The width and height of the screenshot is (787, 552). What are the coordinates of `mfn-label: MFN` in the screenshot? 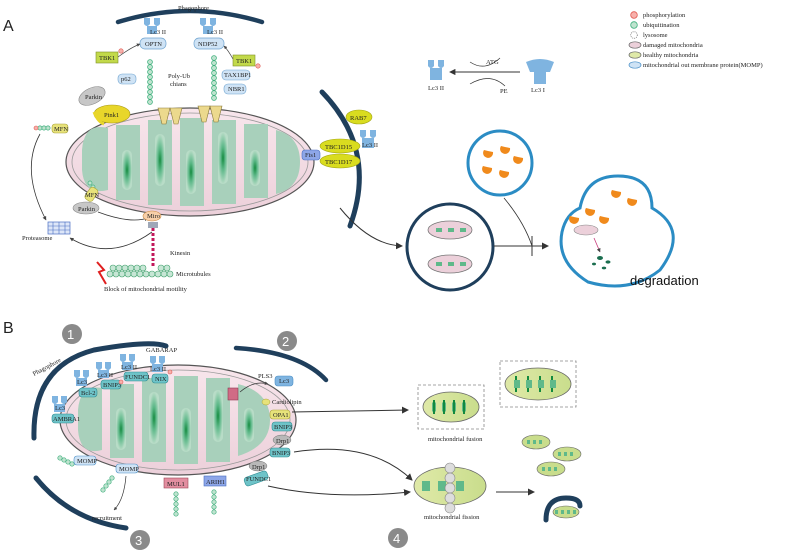 It's located at (61, 129).